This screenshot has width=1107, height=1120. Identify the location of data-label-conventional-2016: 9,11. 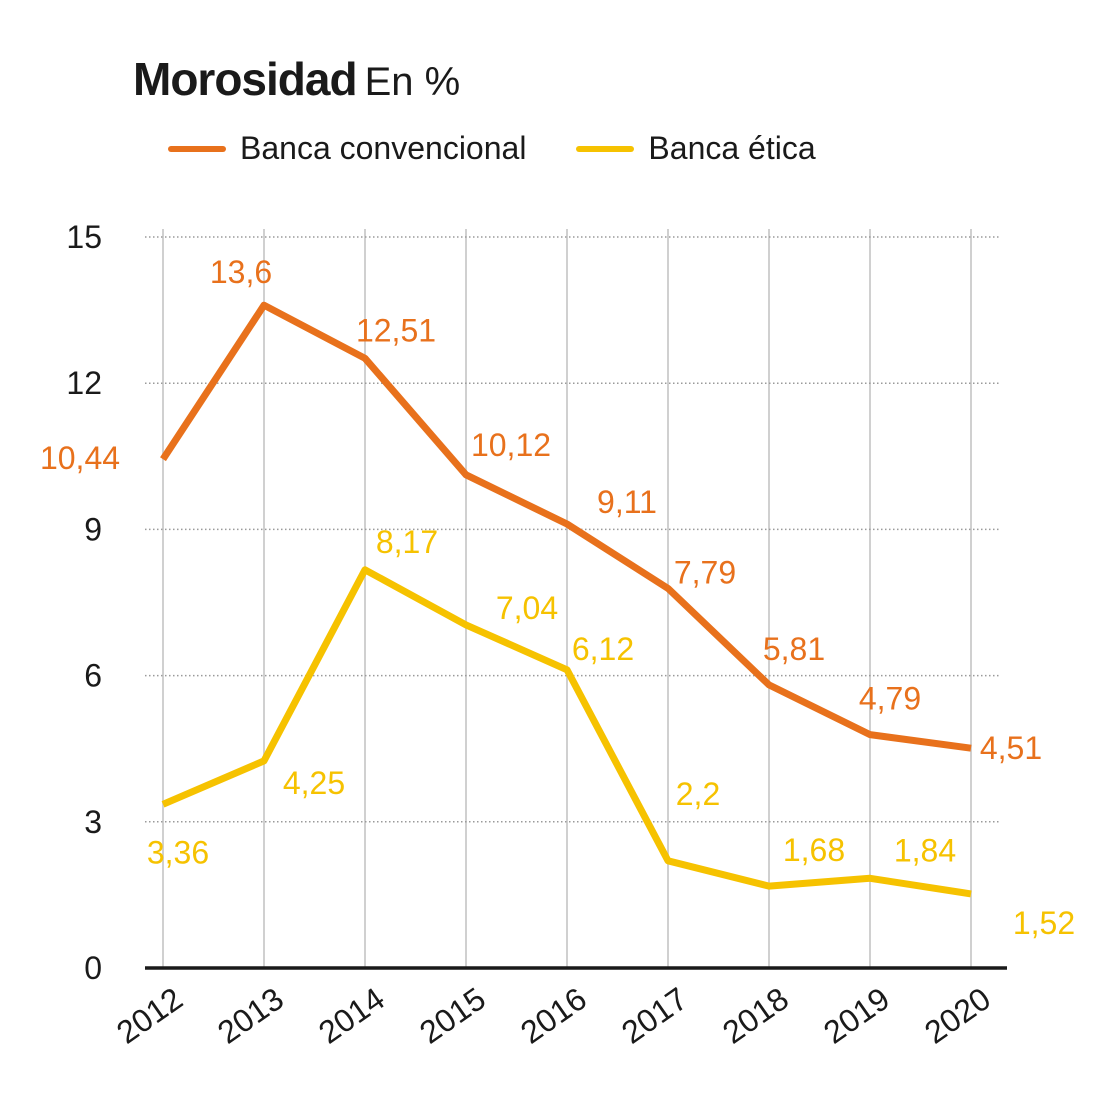
(627, 502).